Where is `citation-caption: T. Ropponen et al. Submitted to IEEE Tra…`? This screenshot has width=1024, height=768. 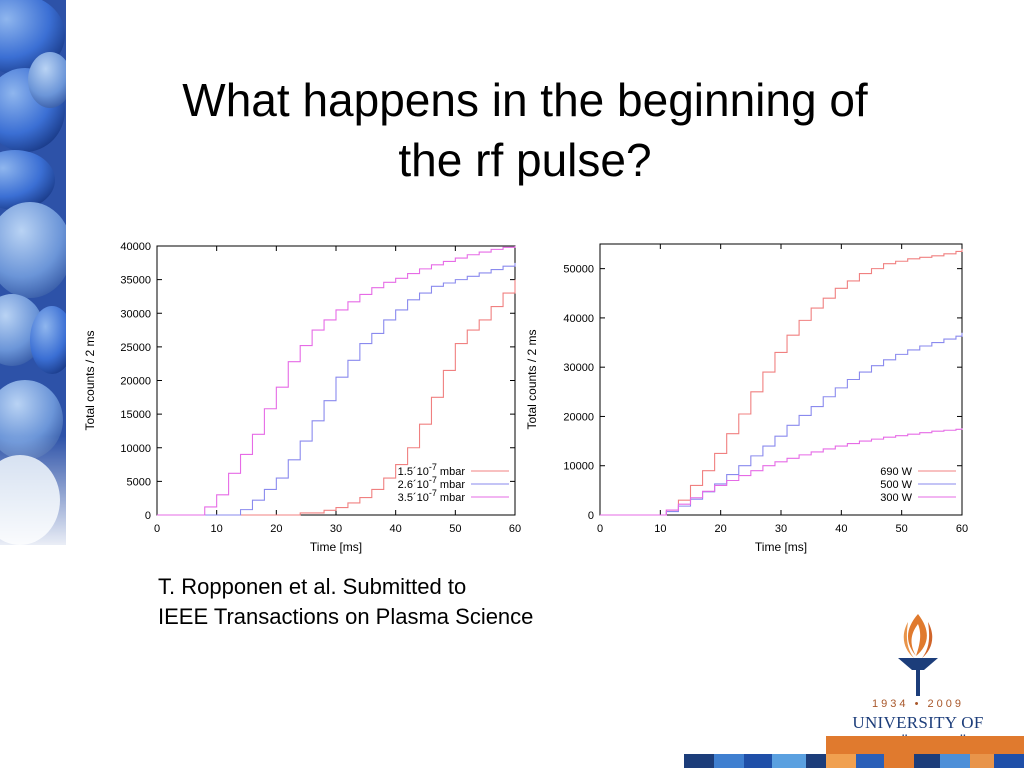
citation-caption: T. Ropponen et al. Submitted to IEEE Tra… is located at coordinates (345, 602).